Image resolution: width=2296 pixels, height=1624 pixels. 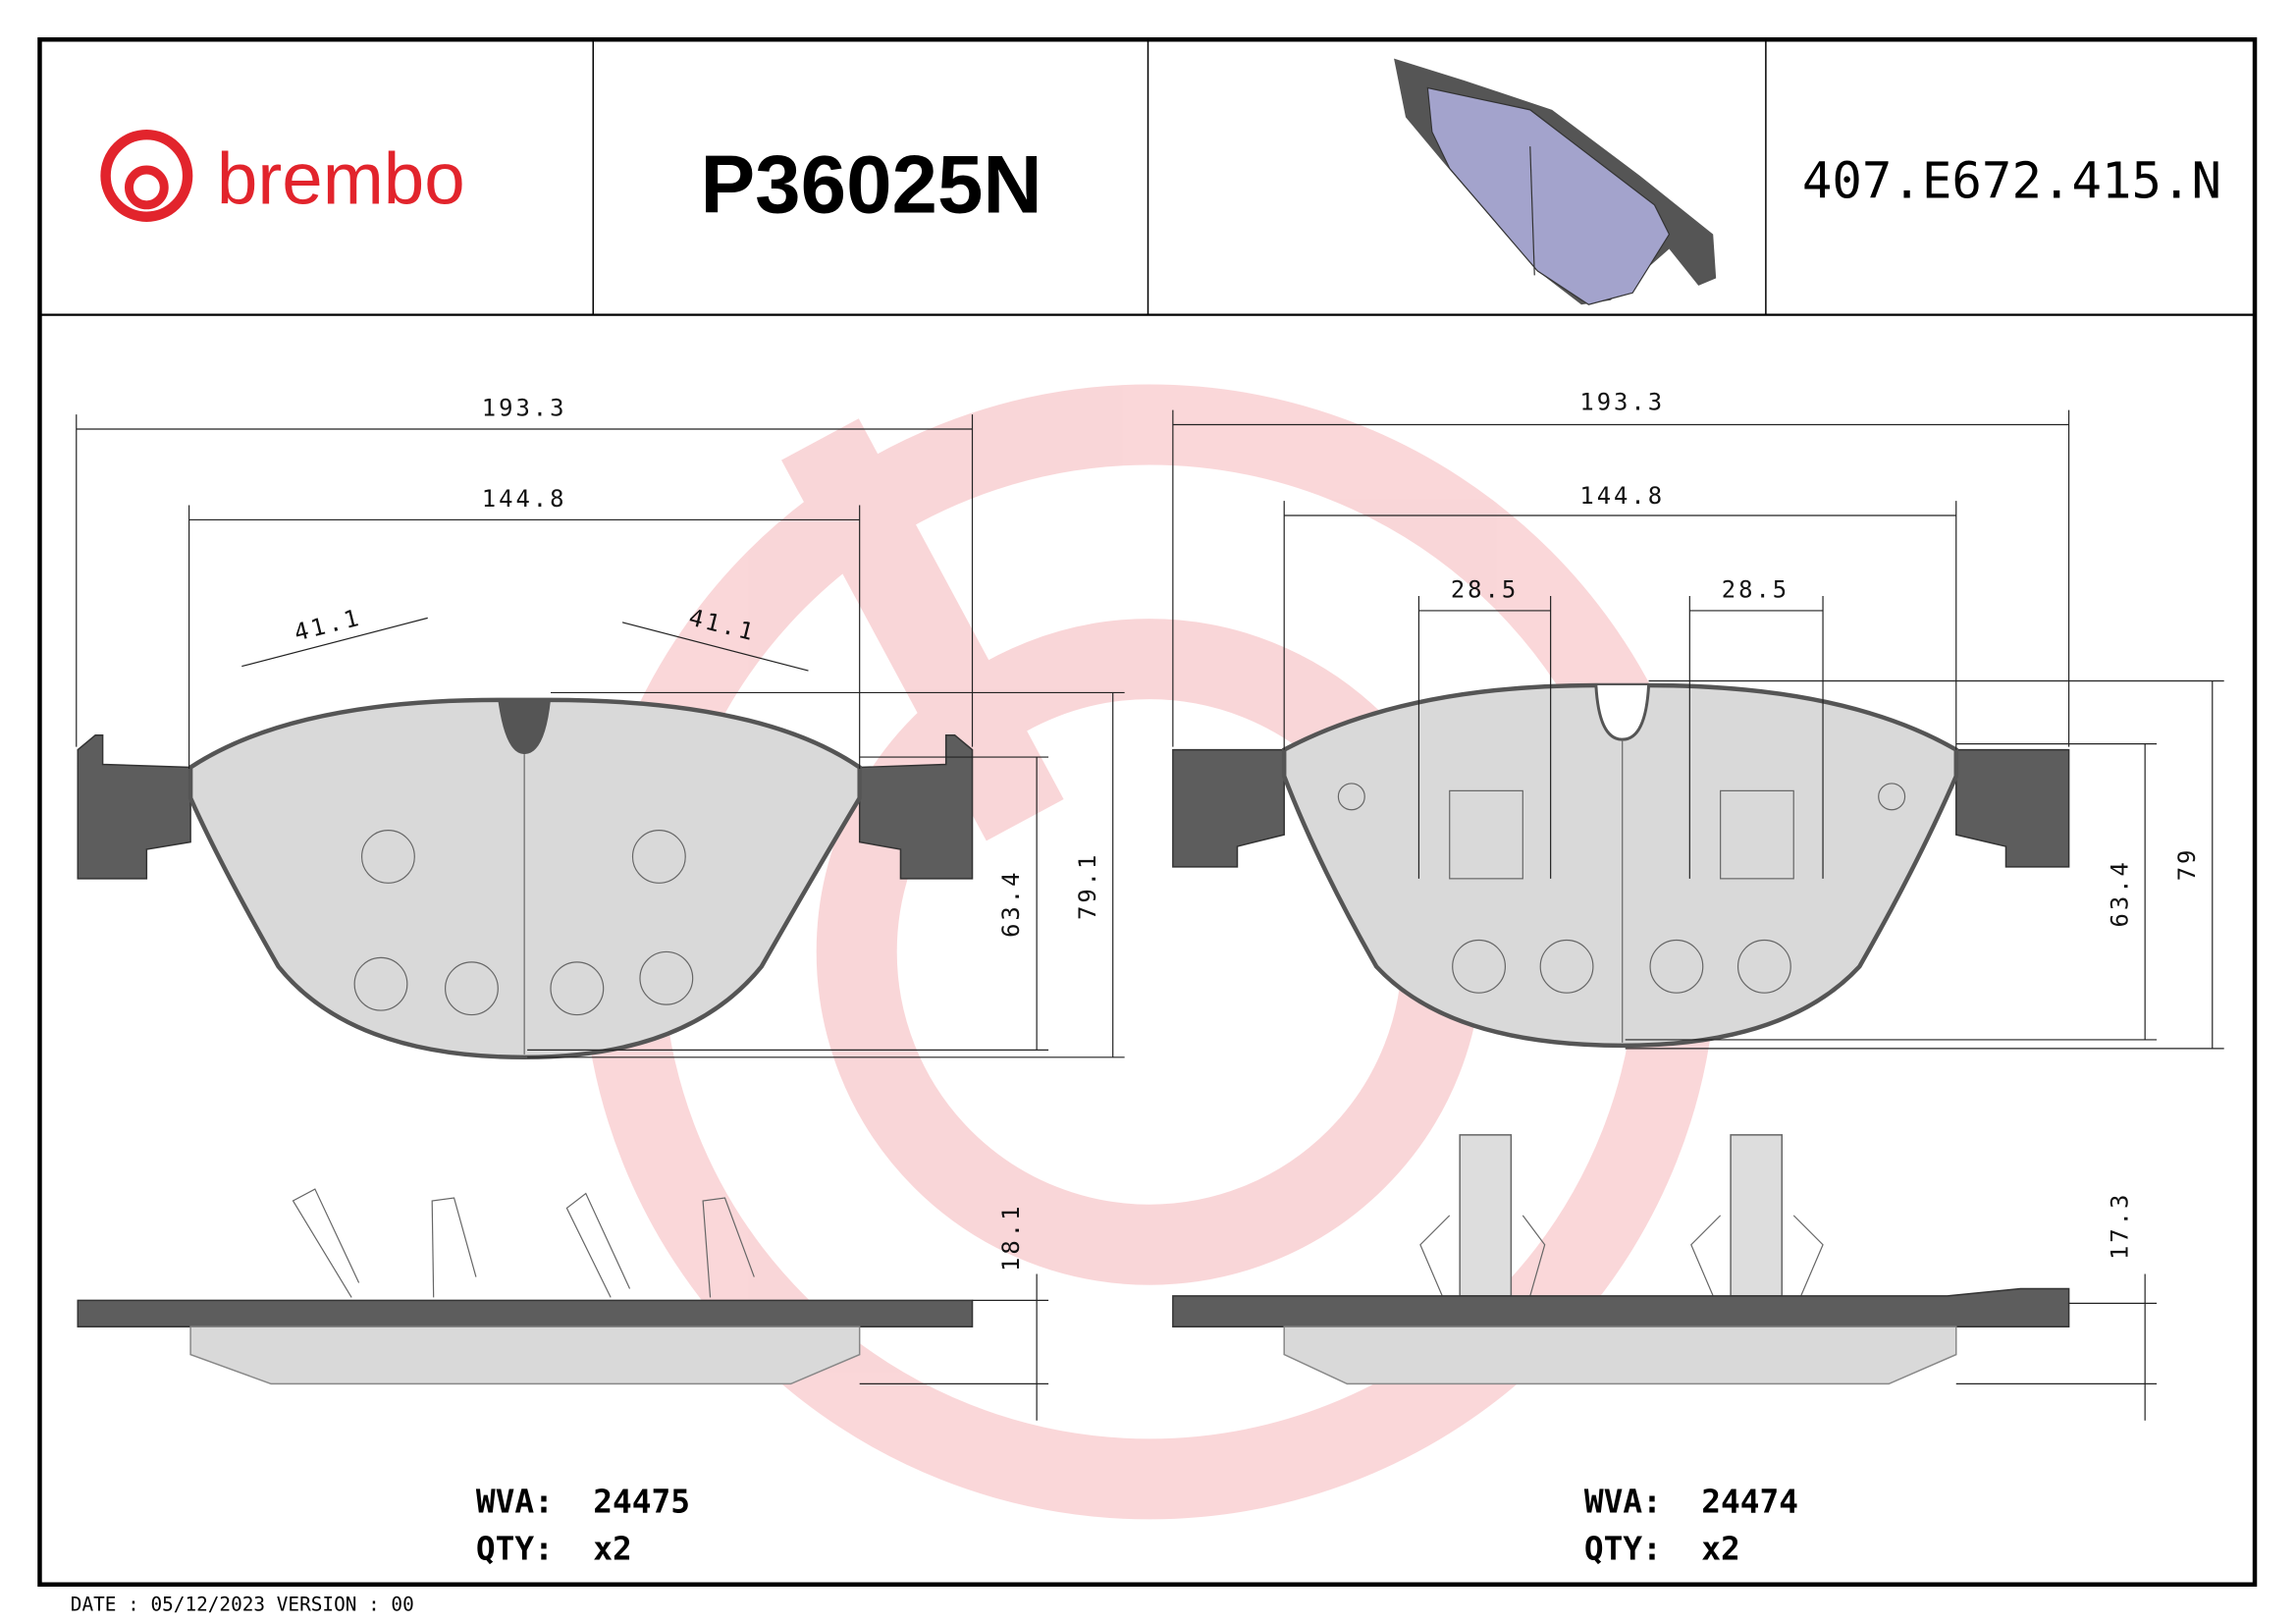 What do you see at coordinates (1556, 181) in the screenshot?
I see `pad-3d-image` at bounding box center [1556, 181].